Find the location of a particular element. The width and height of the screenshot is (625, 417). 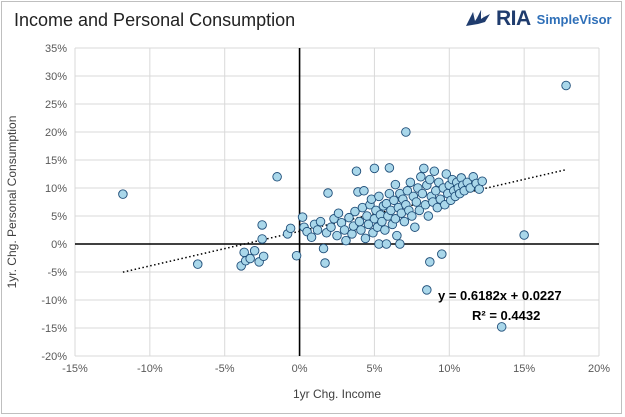

x-tick-label: -5% is located at coordinates (225, 369).